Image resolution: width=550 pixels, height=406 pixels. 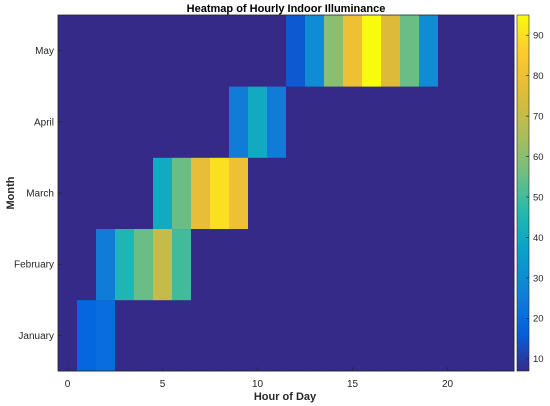 What do you see at coordinates (259, 378) in the screenshot?
I see `x-axis: 0 5 10 15 20` at bounding box center [259, 378].